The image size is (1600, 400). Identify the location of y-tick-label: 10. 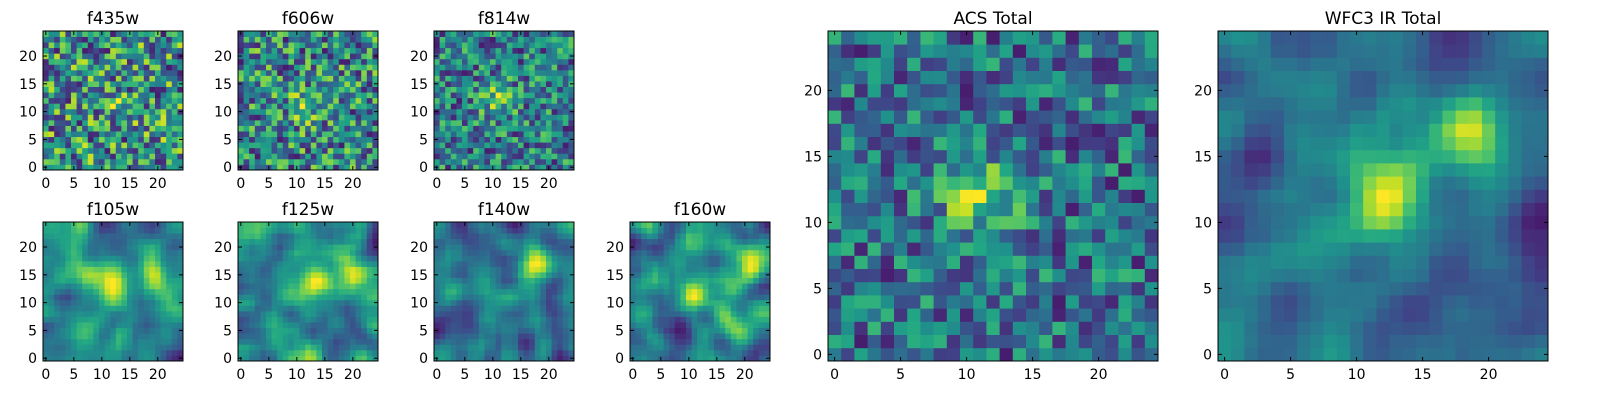
(615, 304).